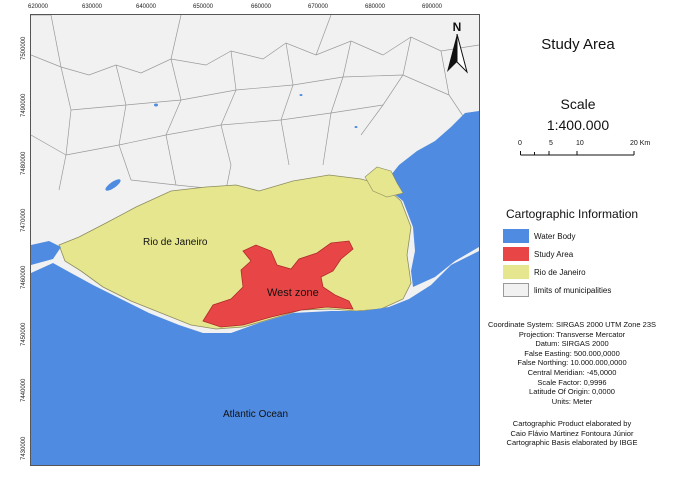  Describe the element at coordinates (24, 277) in the screenshot. I see `y-tick-label: 7460000` at that location.